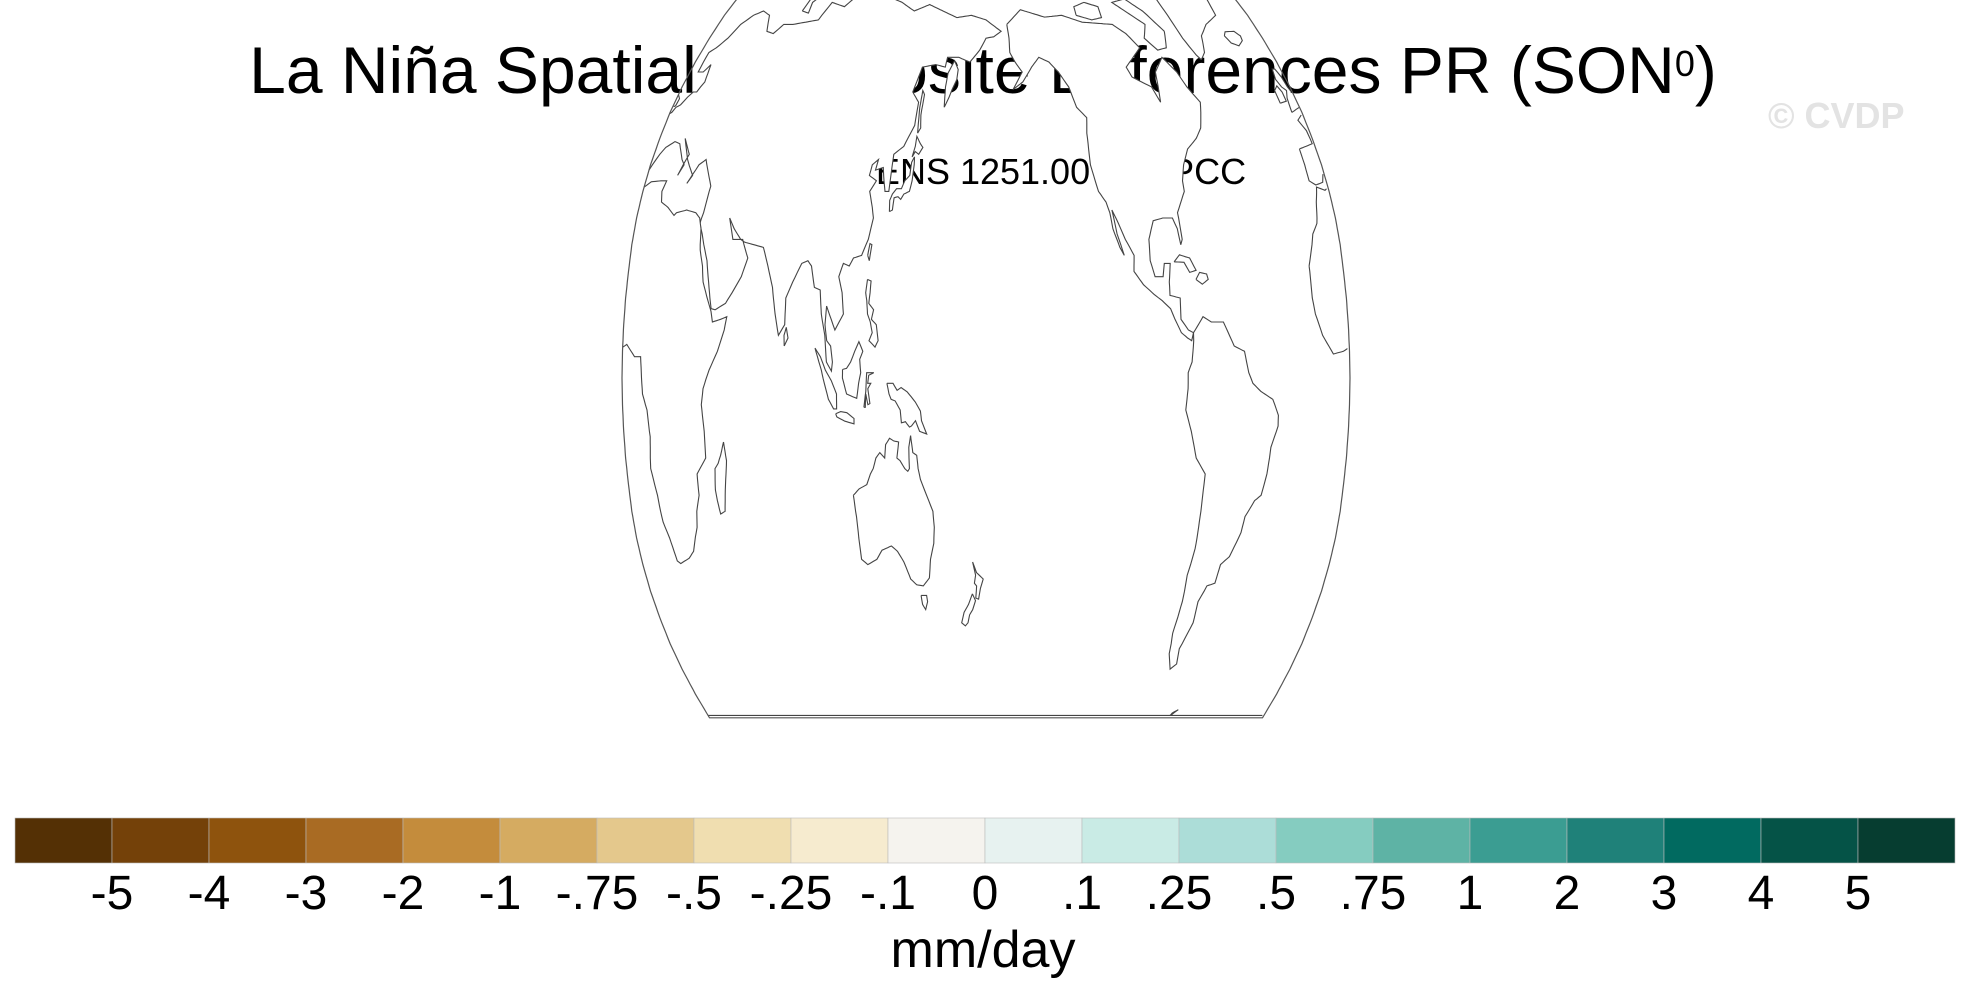 This screenshot has width=1966, height=1005. What do you see at coordinates (1276, 888) in the screenshot?
I see `colorbar-tick-label: .5` at bounding box center [1276, 888].